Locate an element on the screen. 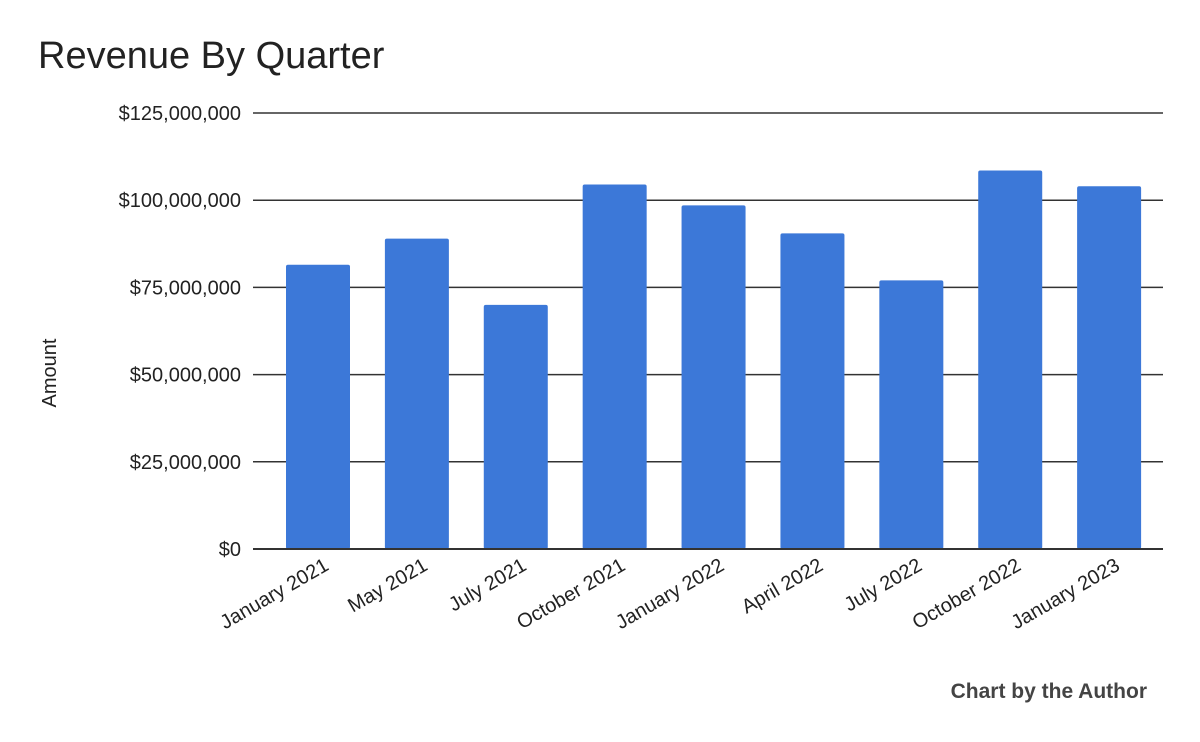  x-tick-label: July 2022 is located at coordinates (883, 585).